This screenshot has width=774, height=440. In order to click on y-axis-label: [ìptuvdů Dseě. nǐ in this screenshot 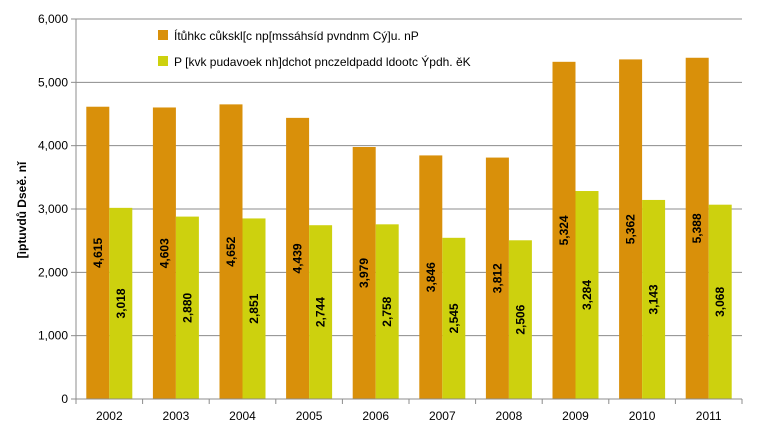, I will do `click(22, 209)`.